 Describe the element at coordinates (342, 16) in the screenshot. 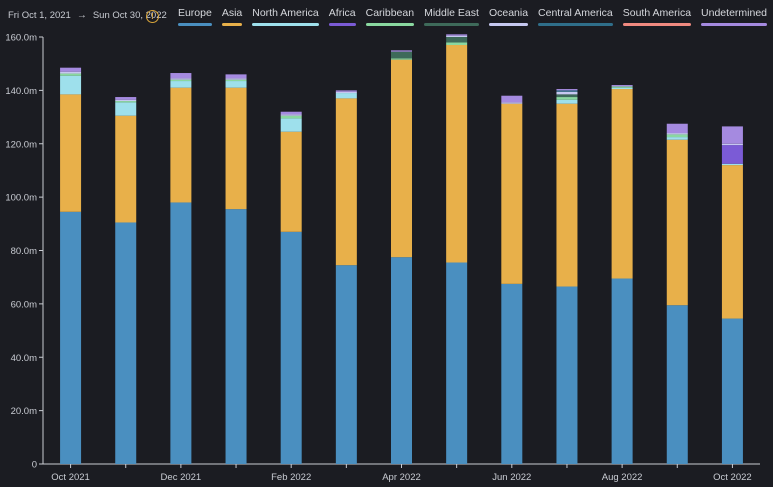

I see `legend-item-africa: Africa` at that location.